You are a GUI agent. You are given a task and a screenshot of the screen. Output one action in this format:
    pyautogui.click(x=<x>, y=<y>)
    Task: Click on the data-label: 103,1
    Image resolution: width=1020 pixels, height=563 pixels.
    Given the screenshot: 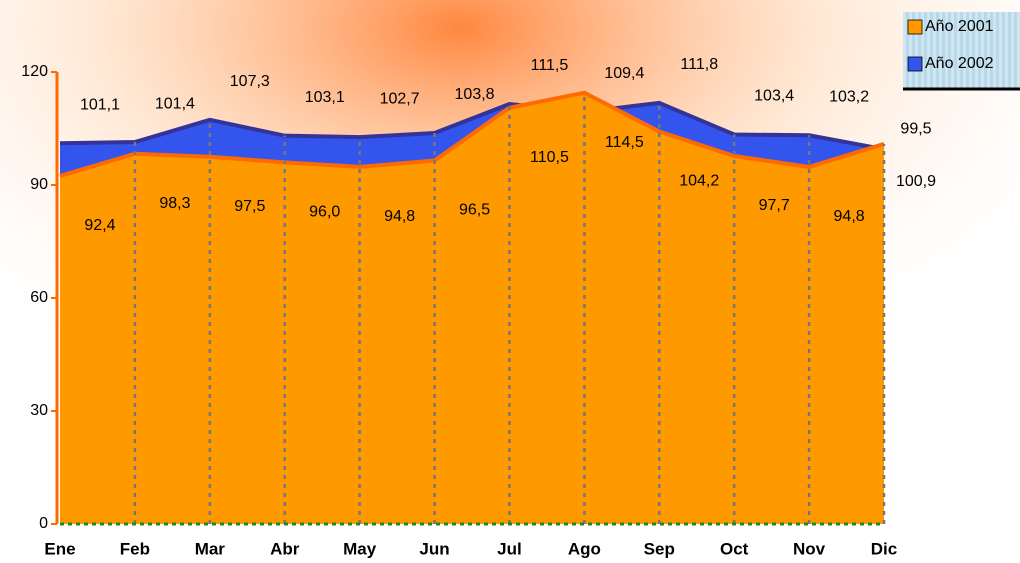 What is the action you would take?
    pyautogui.click(x=325, y=97)
    